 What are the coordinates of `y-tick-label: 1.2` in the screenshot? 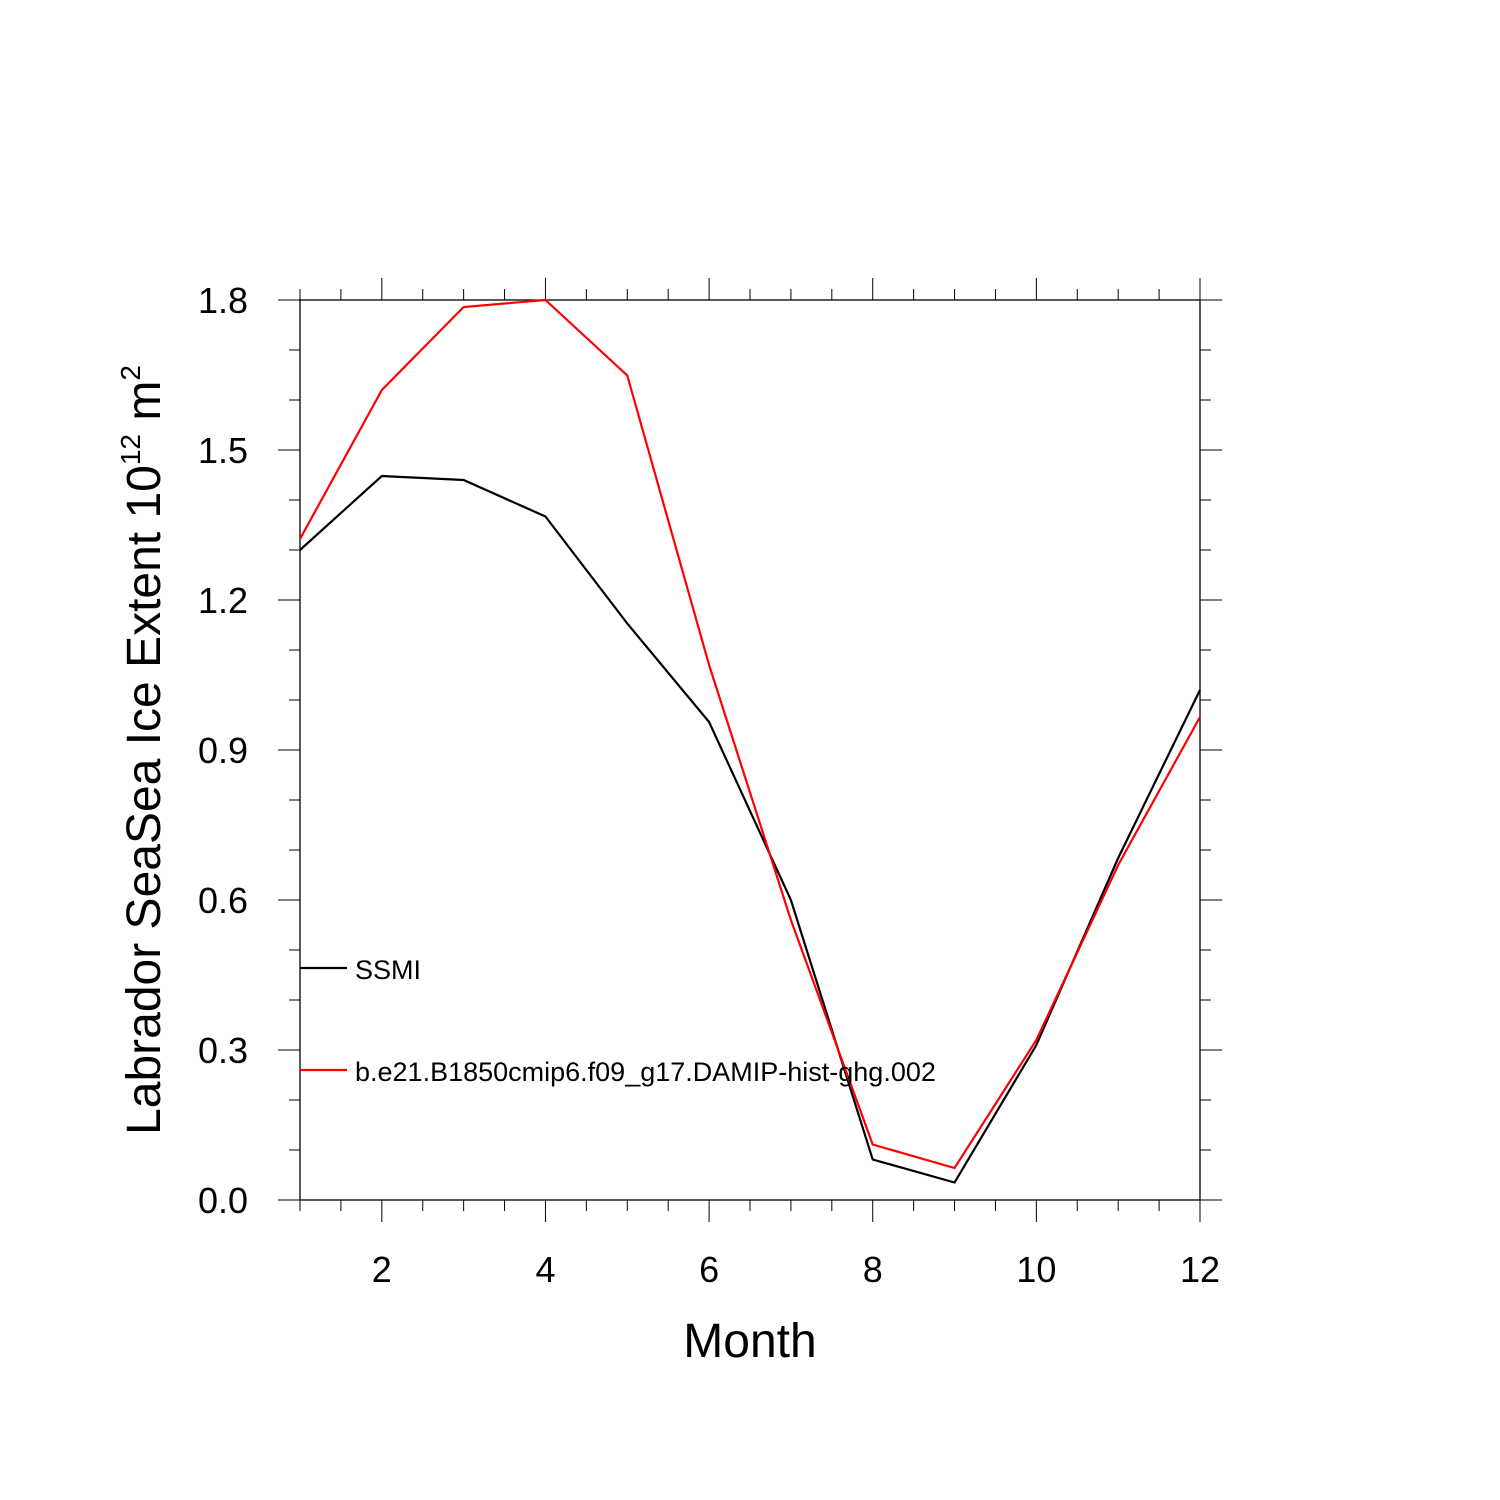 It's located at (223, 600).